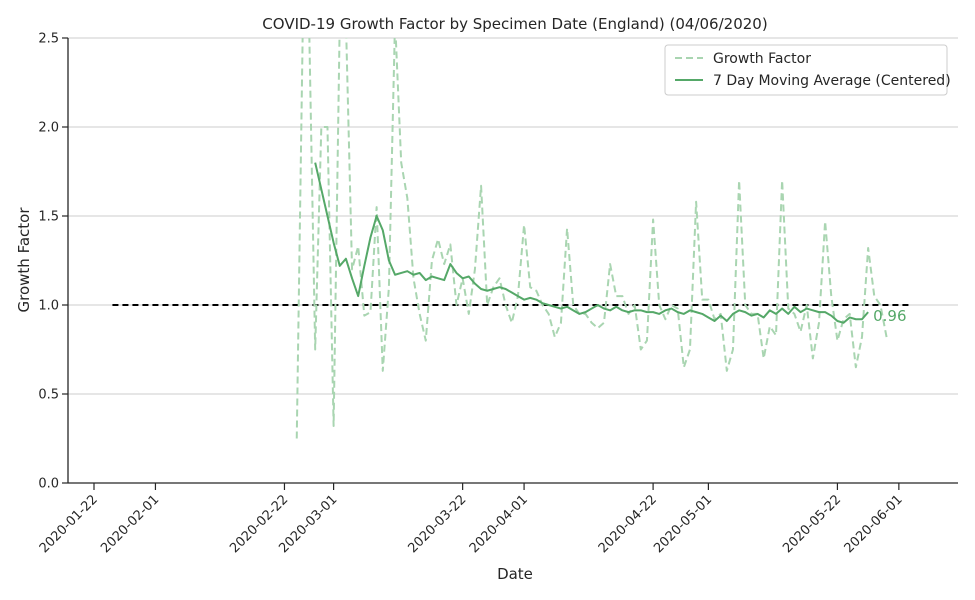 This screenshot has width=975, height=600. What do you see at coordinates (130, 524) in the screenshot?
I see `x-tick-label: 2020-02-01` at bounding box center [130, 524].